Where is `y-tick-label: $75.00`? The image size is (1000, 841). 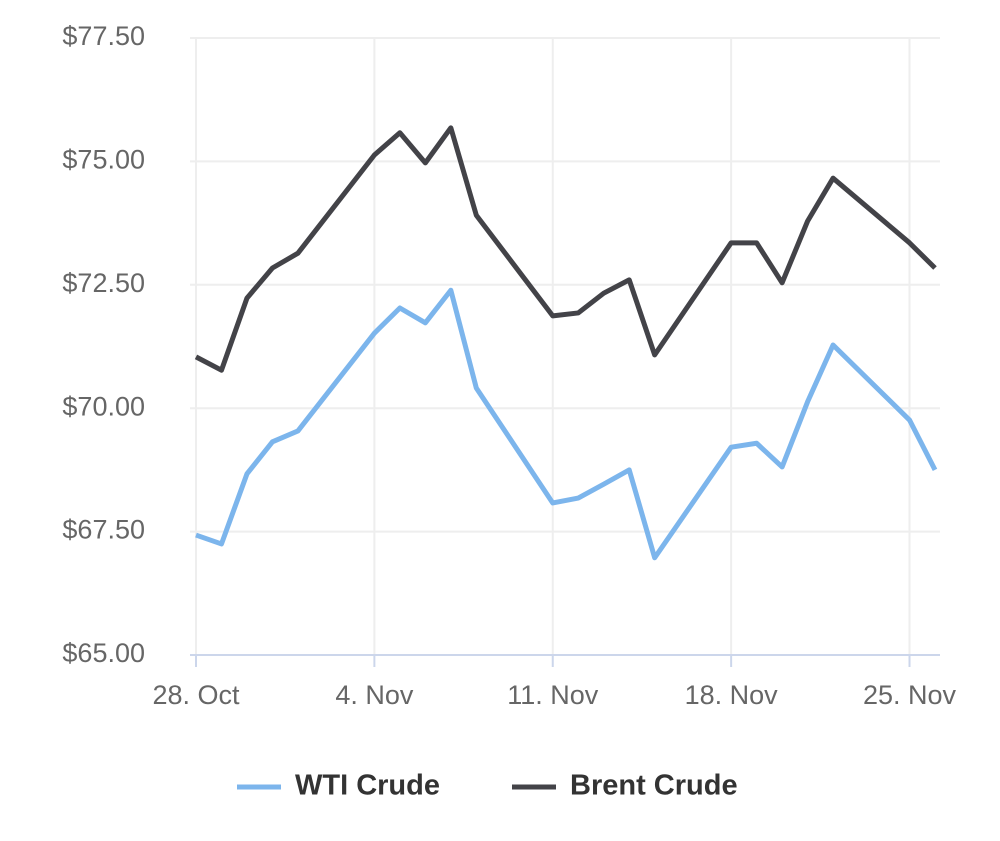
y-tick-label: $75.00 is located at coordinates (103, 160).